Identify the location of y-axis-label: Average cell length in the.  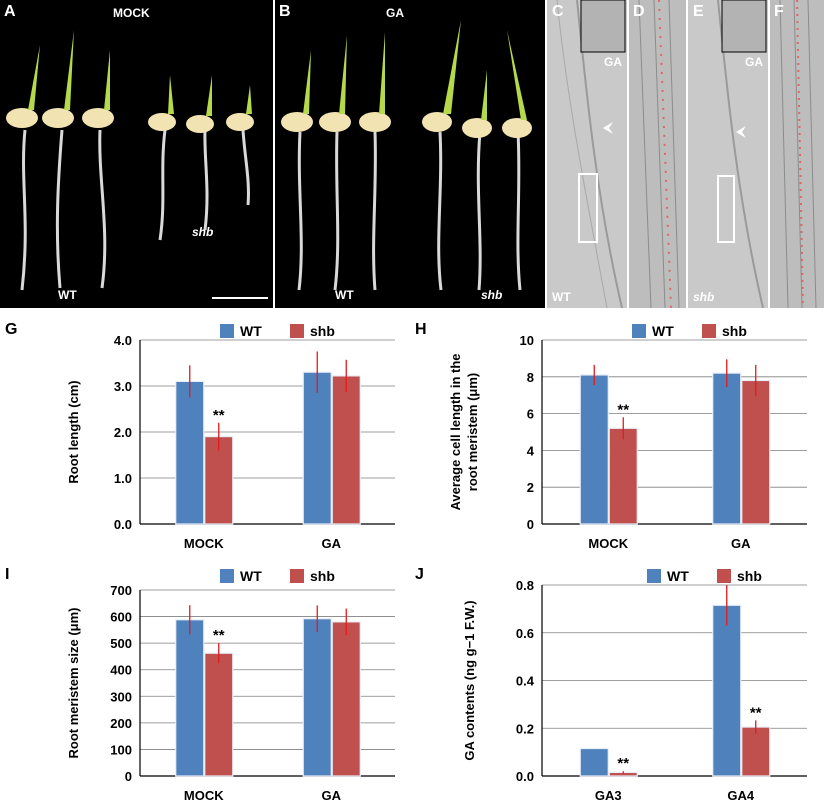
(455, 431).